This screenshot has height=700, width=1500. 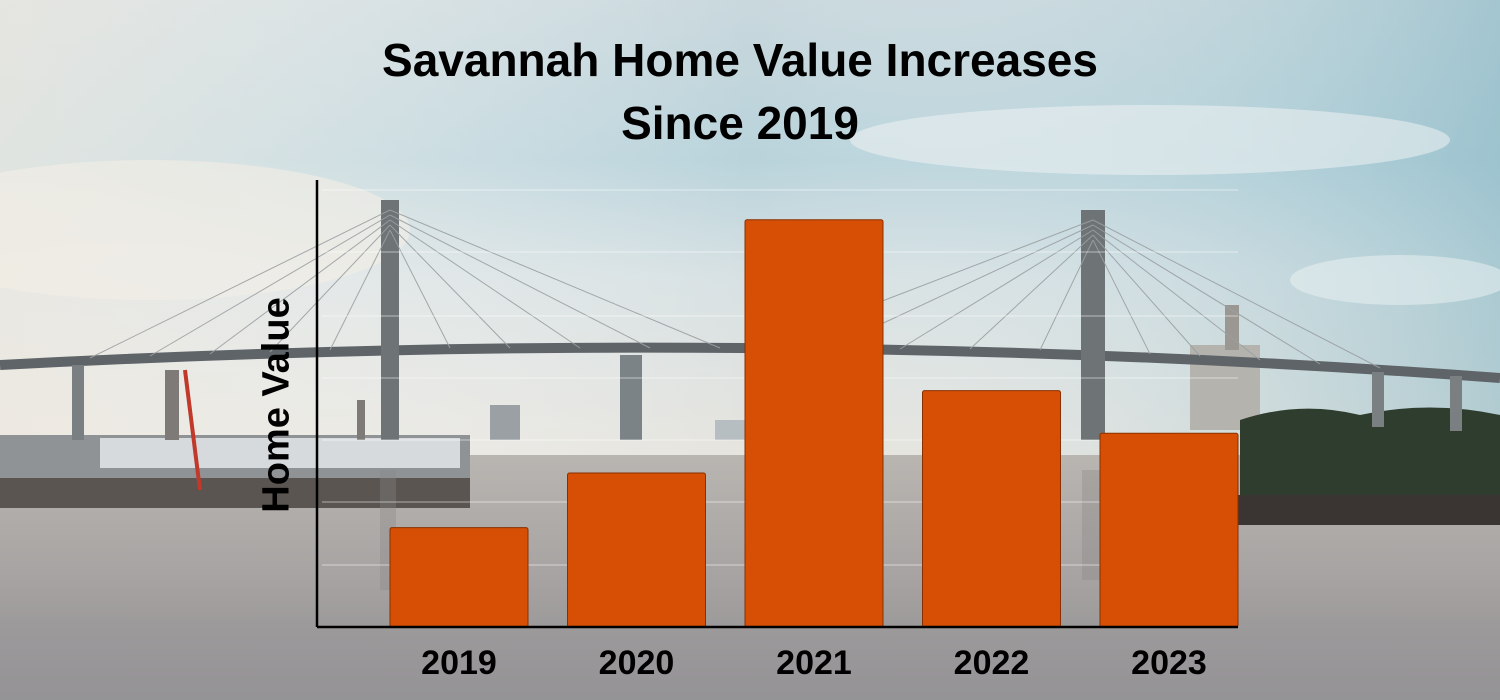 What do you see at coordinates (740, 60) in the screenshot?
I see `chart-title-line-1: Savannah Home Value Increases` at bounding box center [740, 60].